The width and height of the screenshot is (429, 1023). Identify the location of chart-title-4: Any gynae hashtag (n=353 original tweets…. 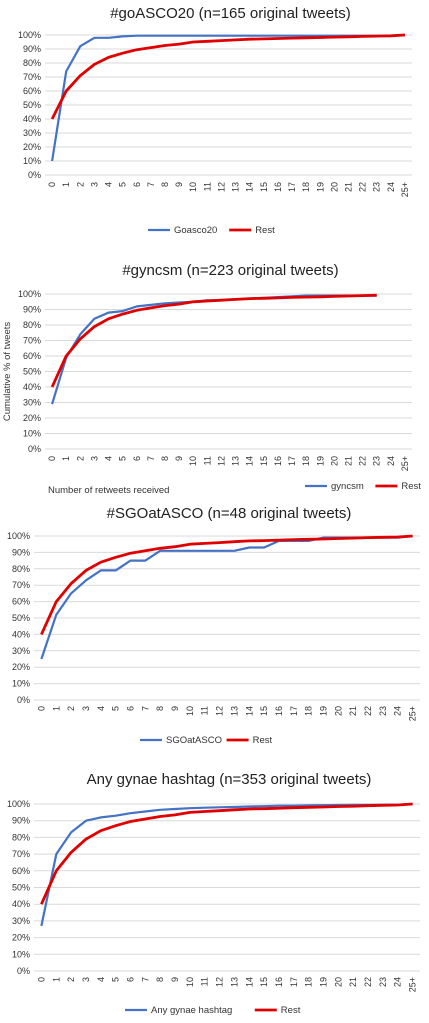
(229, 779).